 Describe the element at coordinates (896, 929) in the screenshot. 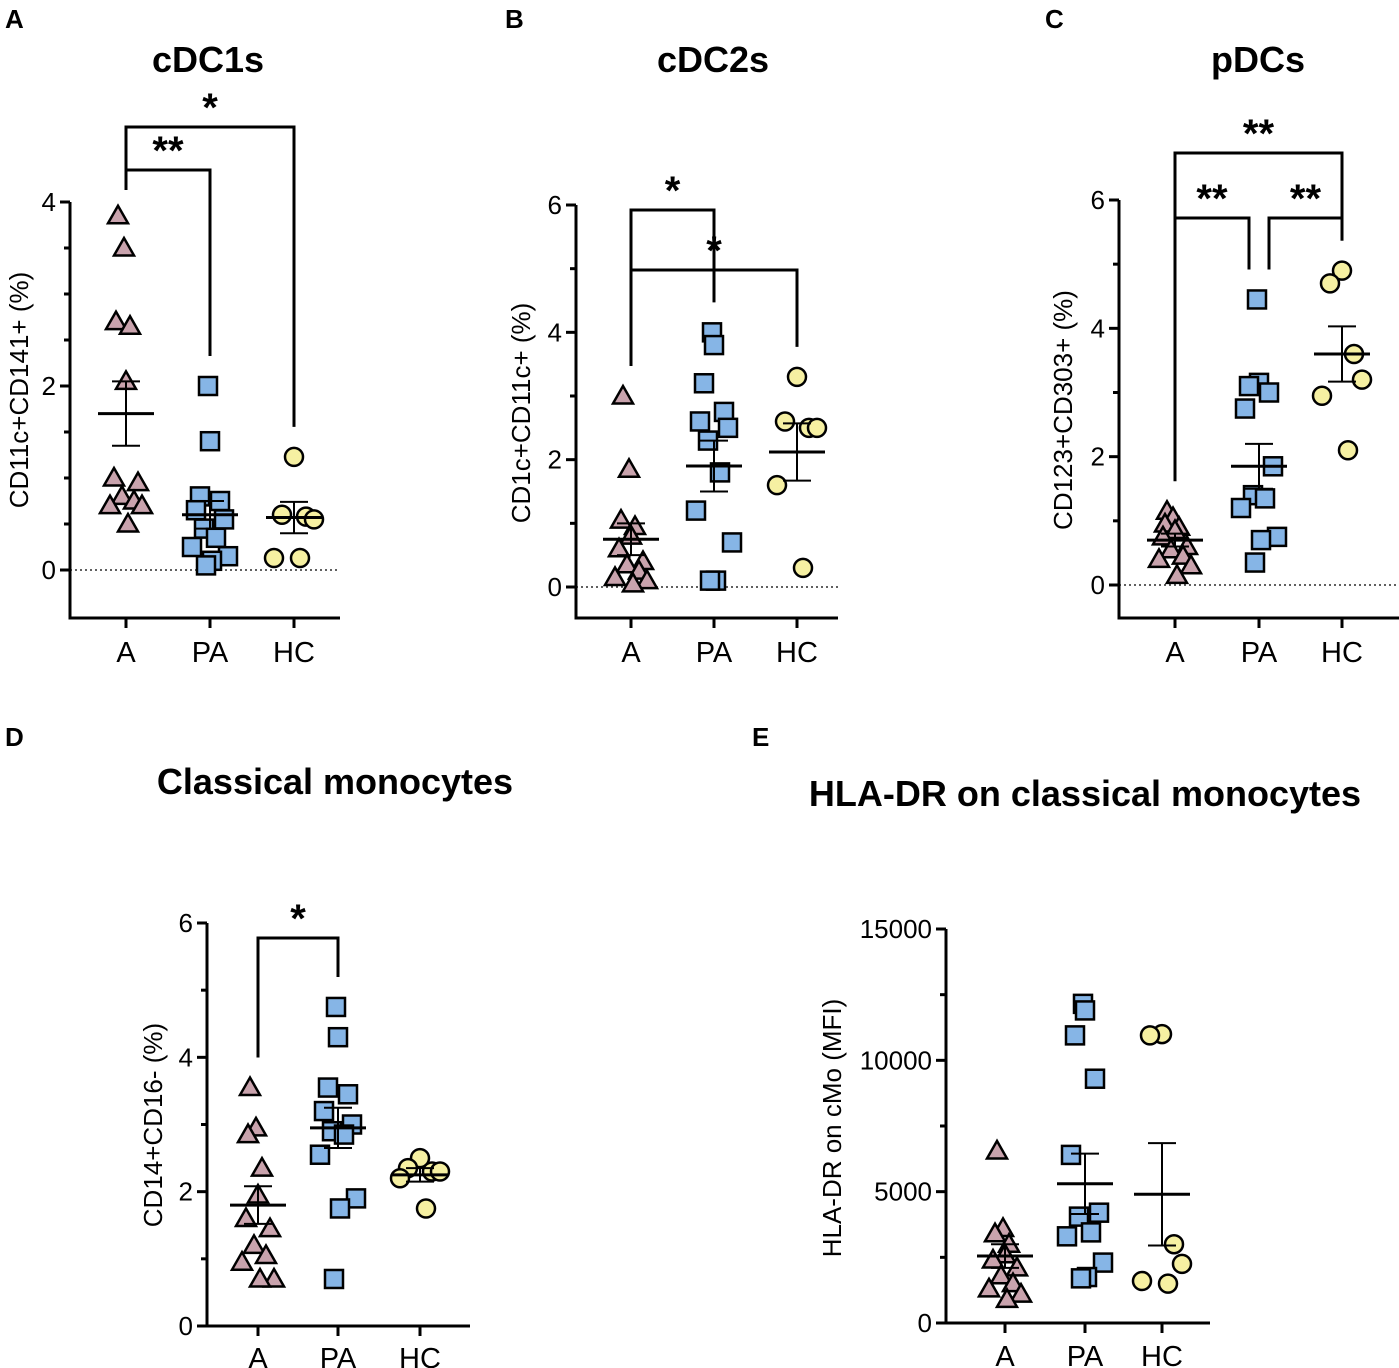

I see `y-tick-label: 15000` at that location.